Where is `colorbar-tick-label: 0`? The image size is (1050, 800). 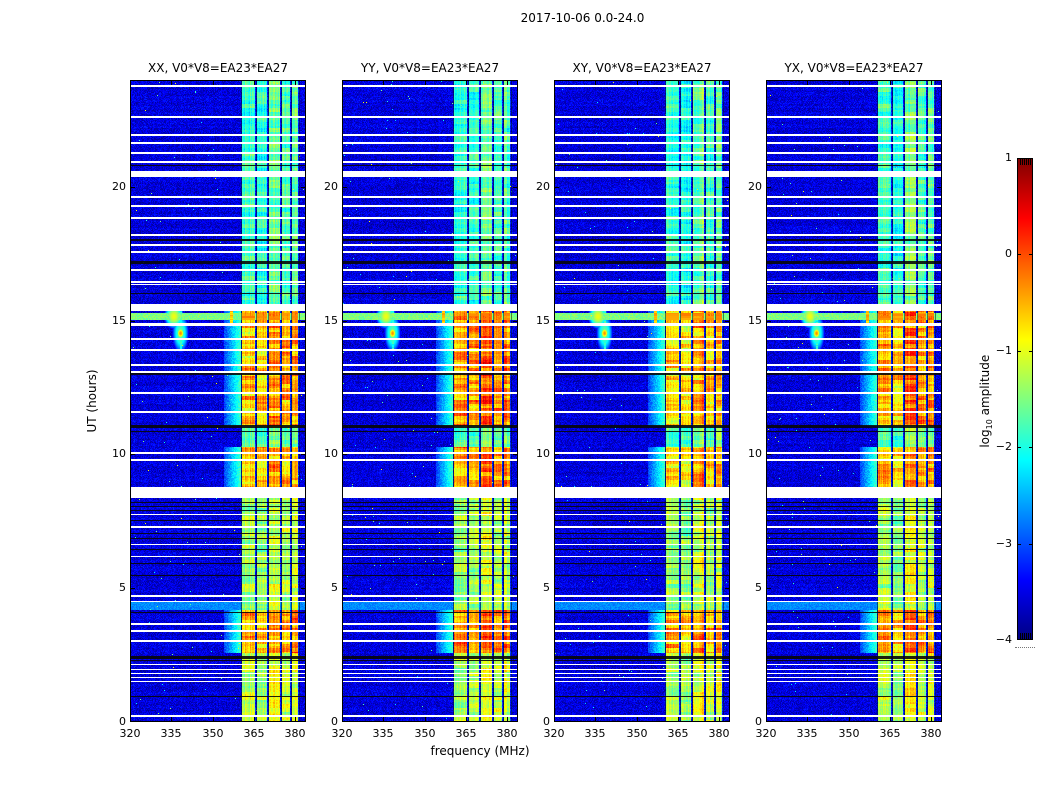 colorbar-tick-label: 0 is located at coordinates (1008, 253).